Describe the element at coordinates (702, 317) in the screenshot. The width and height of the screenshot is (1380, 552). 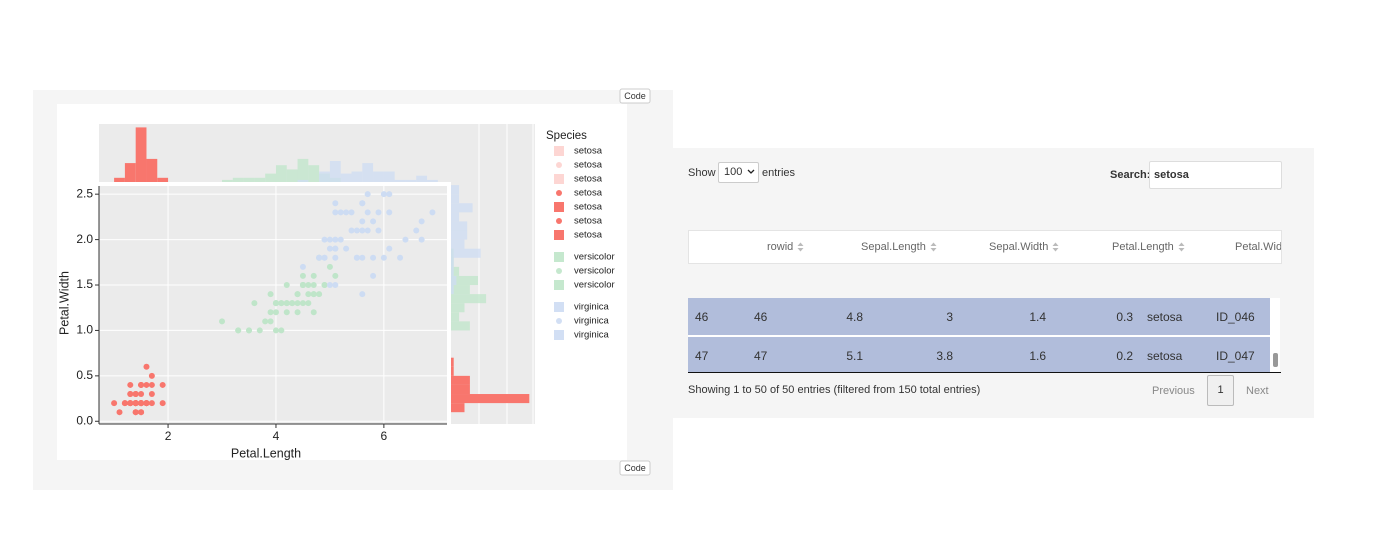
I see `table-cell: 46` at that location.